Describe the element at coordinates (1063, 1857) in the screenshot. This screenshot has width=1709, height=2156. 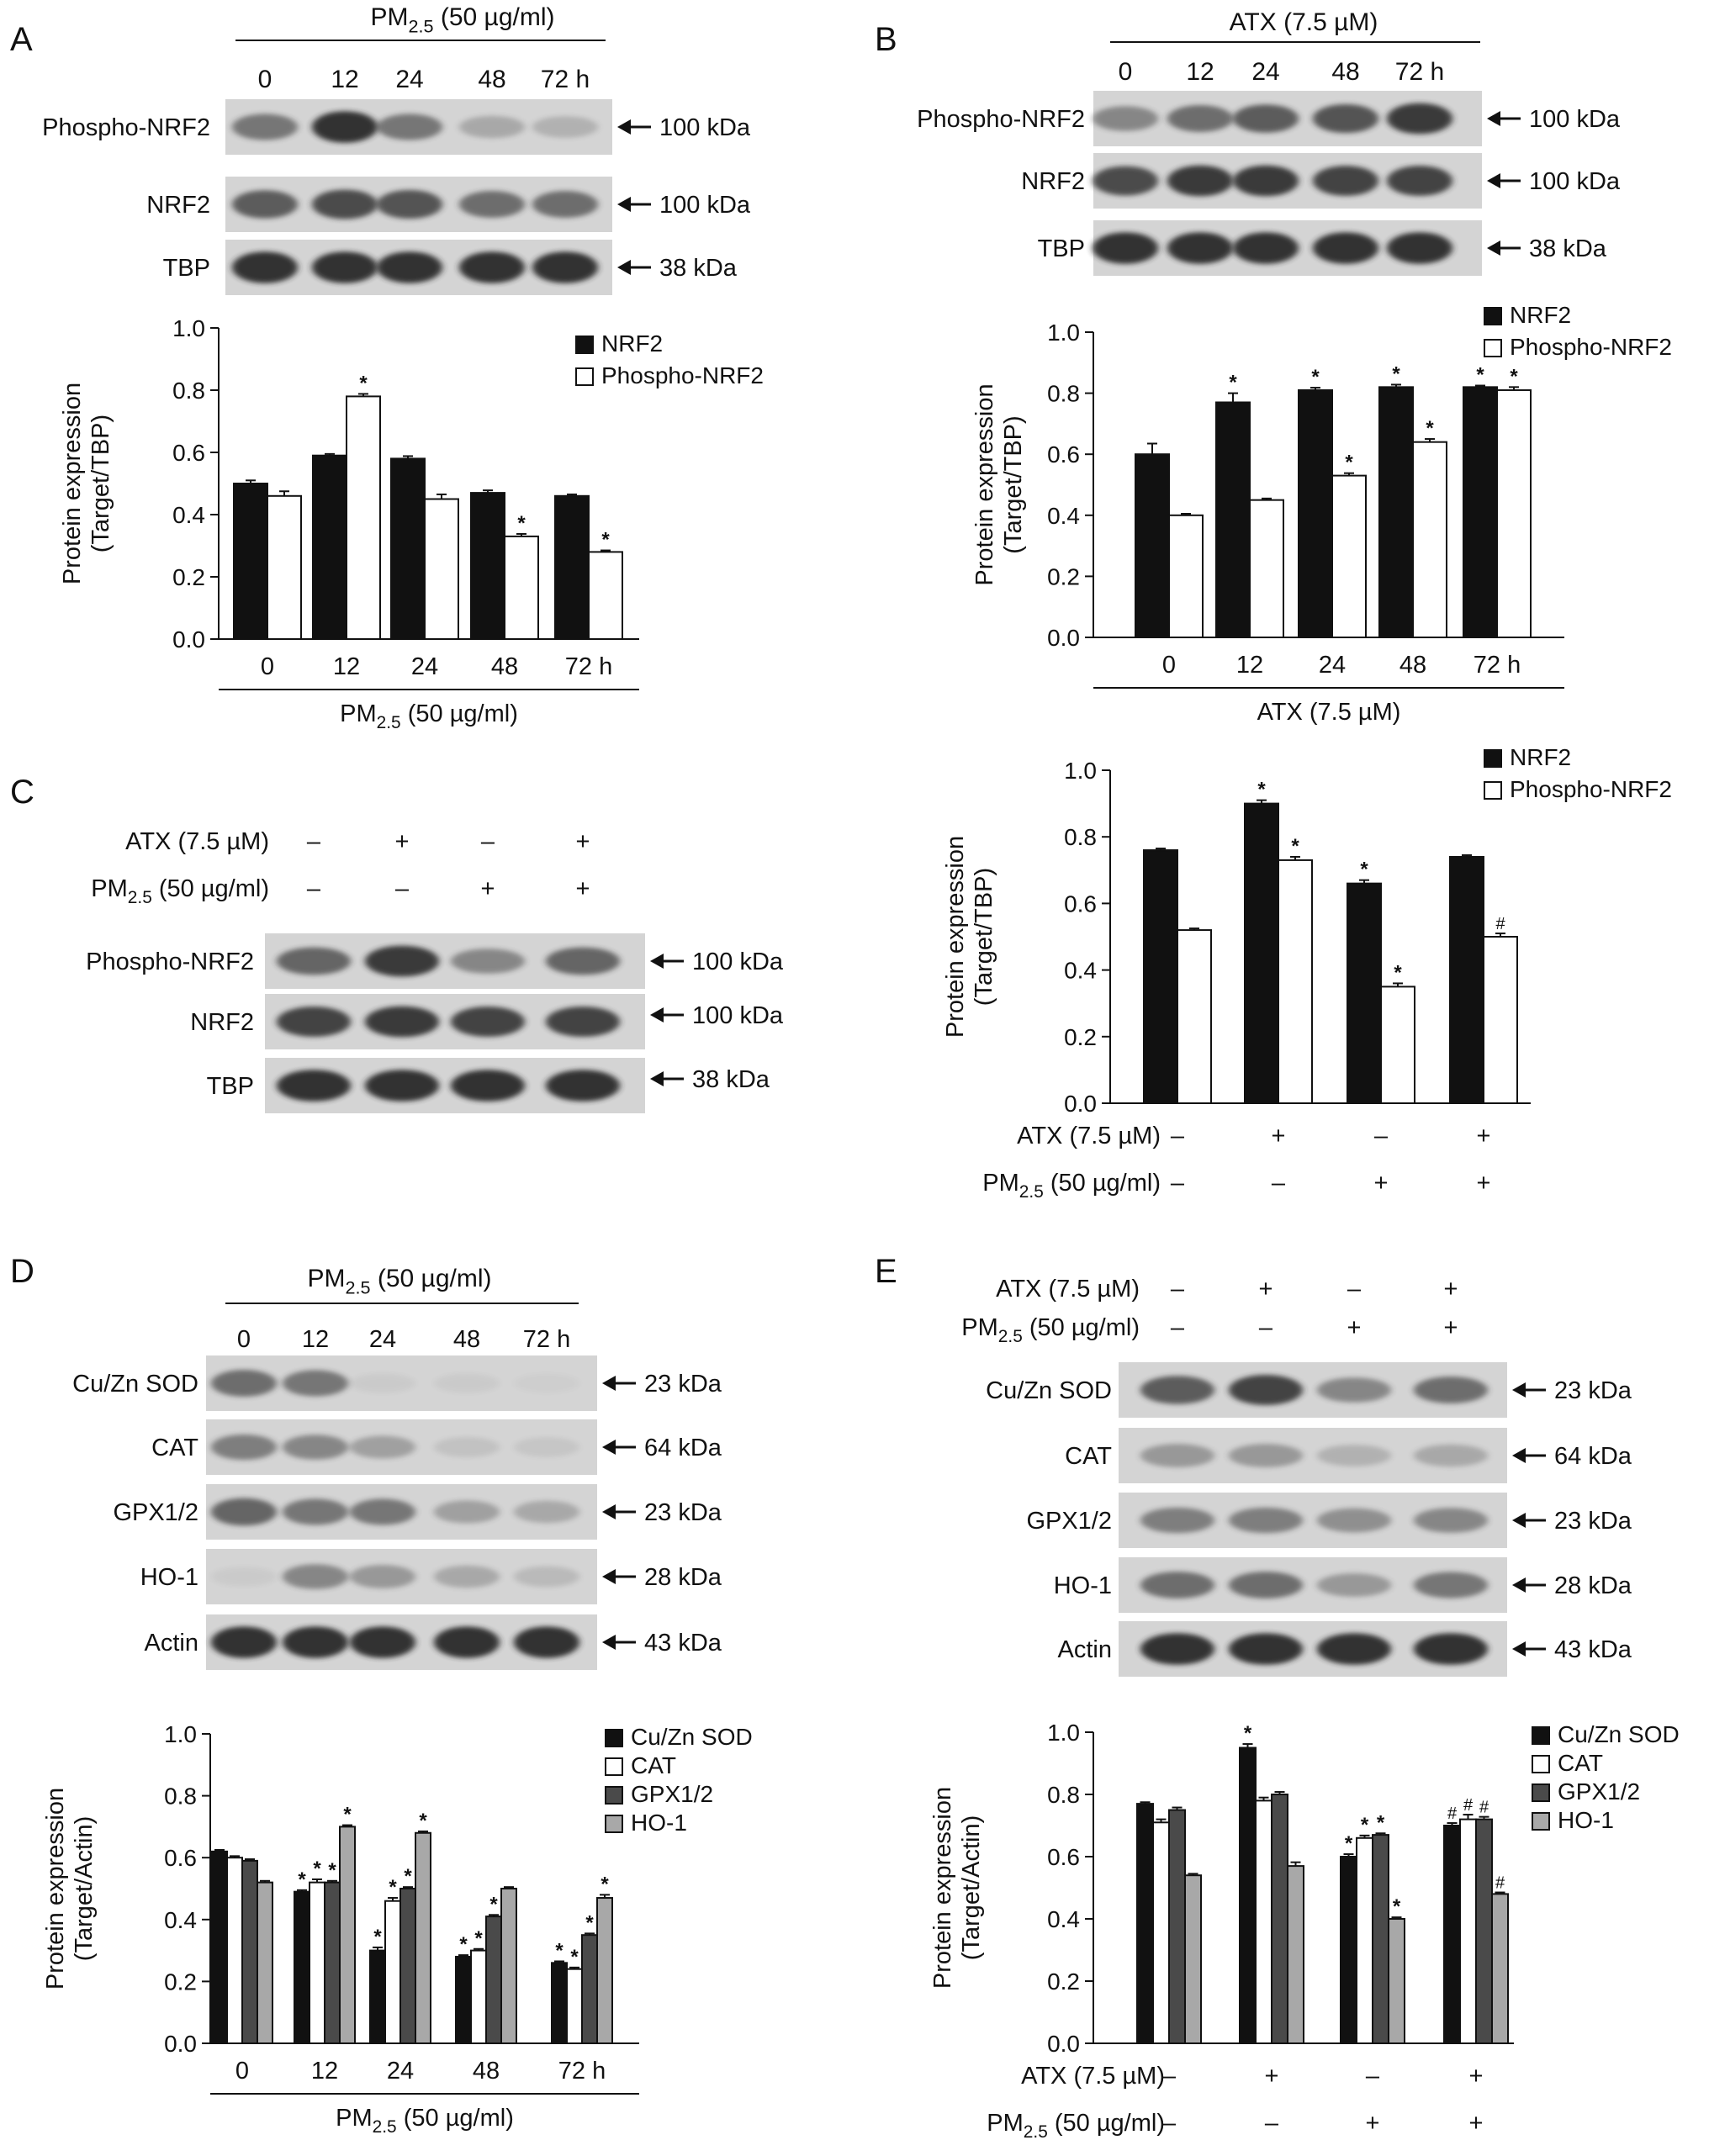
I see `y-tick-label: 0.6` at that location.